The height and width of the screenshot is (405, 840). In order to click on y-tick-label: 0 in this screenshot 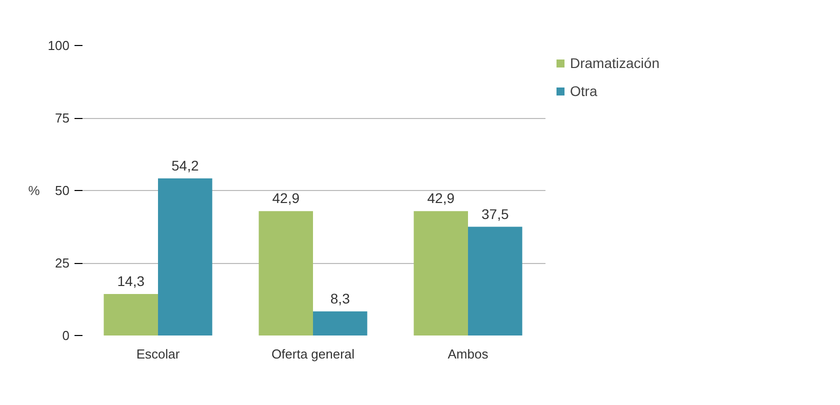, I will do `click(66, 335)`.